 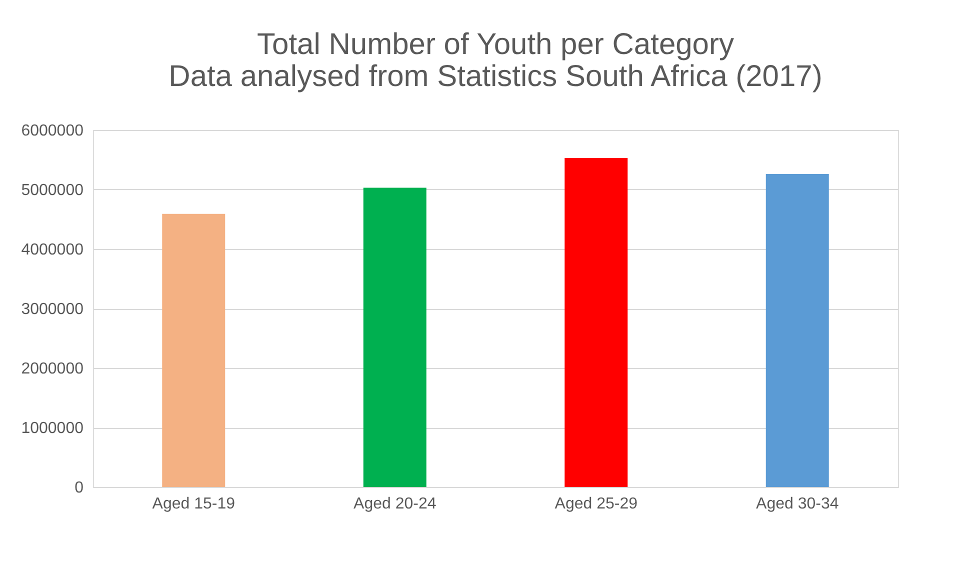 I want to click on x-tick-label: Aged 20-24, so click(x=395, y=504).